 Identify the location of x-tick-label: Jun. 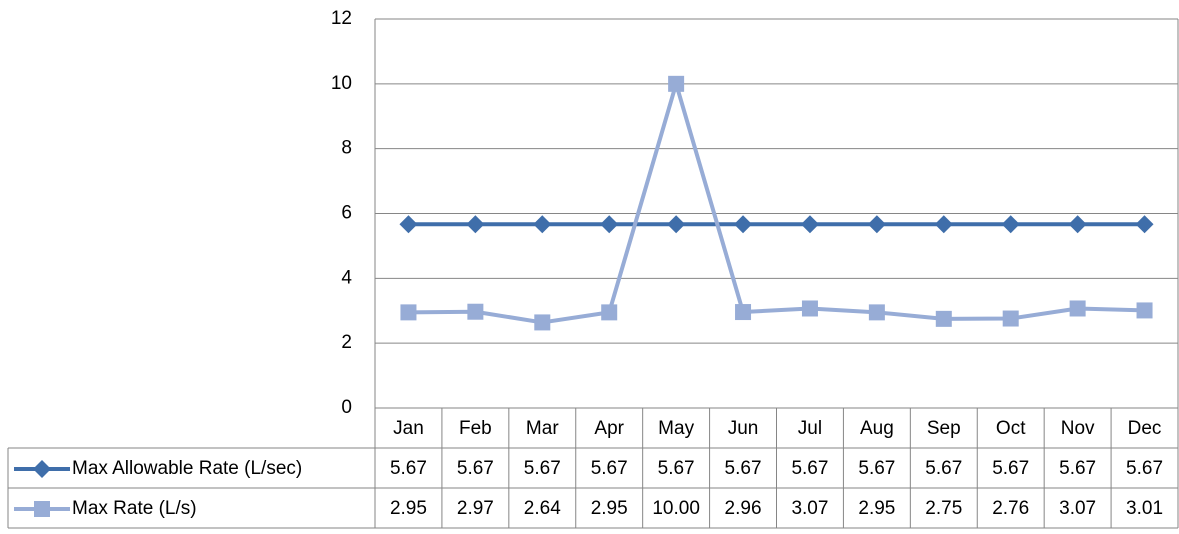
(743, 428).